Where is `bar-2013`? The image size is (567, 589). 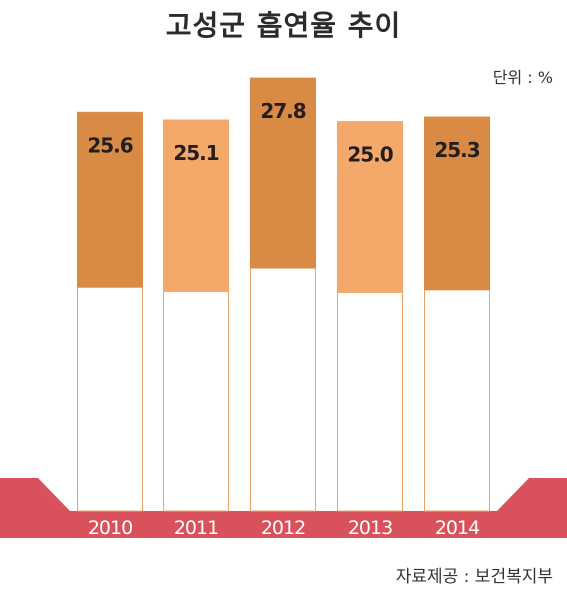 bar-2013 is located at coordinates (370, 207).